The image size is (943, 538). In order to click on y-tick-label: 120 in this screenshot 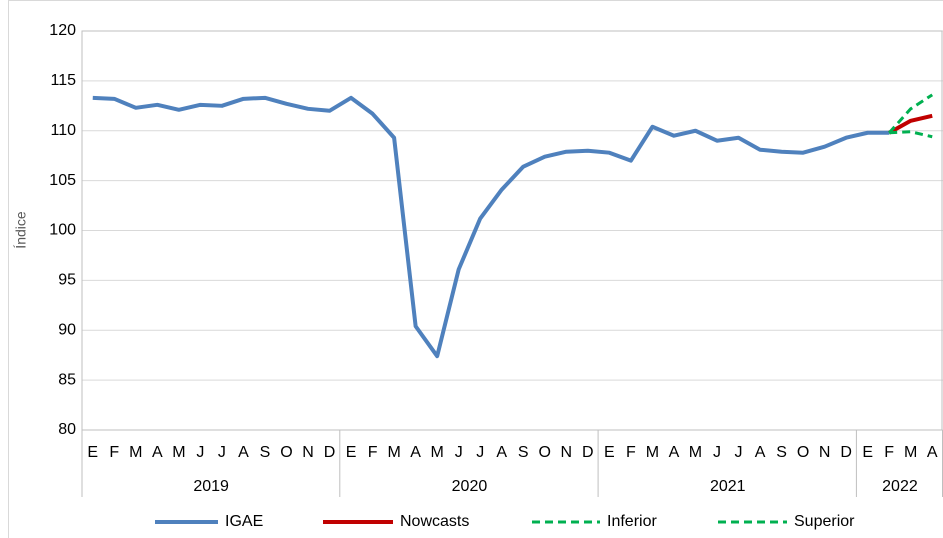, I will do `click(62, 30)`.